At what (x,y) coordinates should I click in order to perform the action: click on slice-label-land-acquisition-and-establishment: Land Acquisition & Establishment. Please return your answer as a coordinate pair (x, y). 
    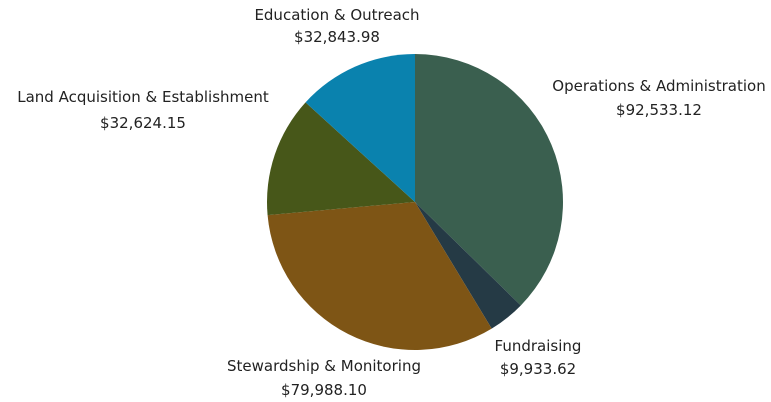
    Looking at the image, I should click on (143, 97).